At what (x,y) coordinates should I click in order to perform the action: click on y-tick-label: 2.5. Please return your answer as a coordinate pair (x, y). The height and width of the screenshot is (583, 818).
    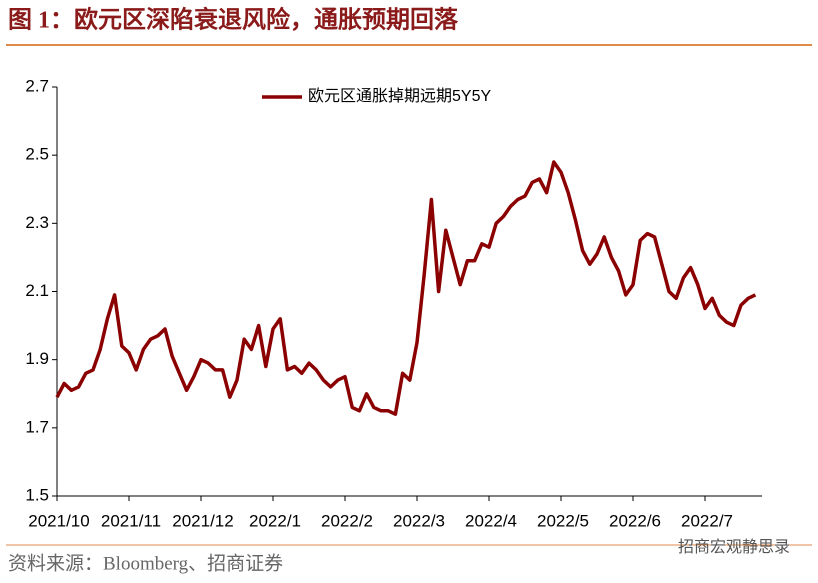
    Looking at the image, I should click on (37, 154).